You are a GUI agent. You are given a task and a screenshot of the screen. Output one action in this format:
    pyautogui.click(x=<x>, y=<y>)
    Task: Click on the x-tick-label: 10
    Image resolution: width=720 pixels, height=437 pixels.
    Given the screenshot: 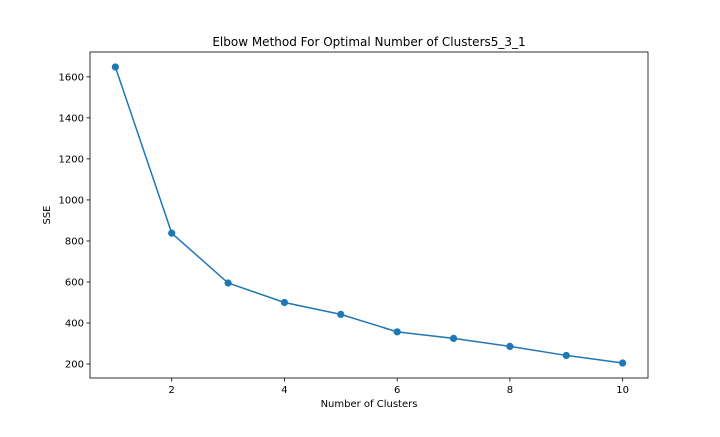 What is the action you would take?
    pyautogui.click(x=622, y=390)
    